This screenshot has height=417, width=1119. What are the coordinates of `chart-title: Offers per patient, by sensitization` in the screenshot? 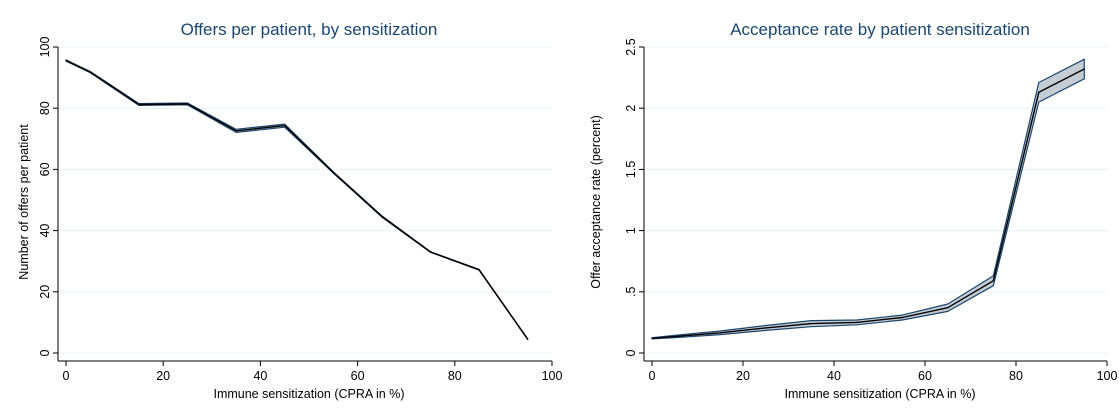 It's located at (309, 29).